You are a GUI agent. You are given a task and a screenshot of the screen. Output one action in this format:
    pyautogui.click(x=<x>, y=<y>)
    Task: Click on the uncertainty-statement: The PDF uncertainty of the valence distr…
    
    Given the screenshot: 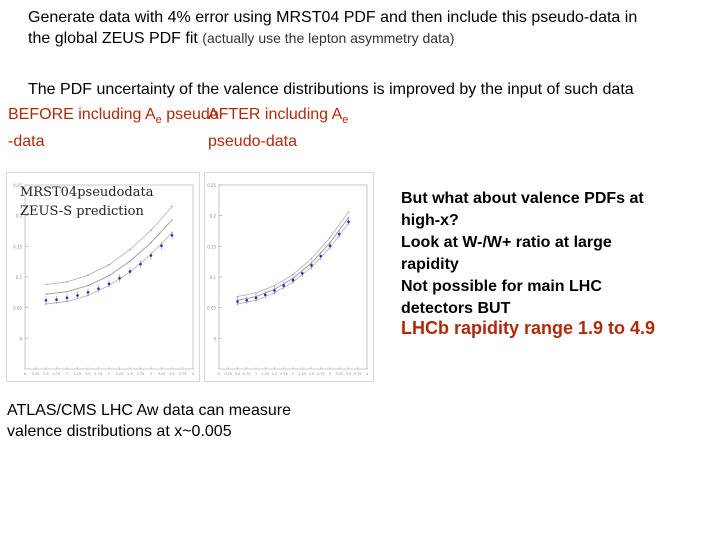 What is the action you would take?
    pyautogui.click(x=331, y=89)
    